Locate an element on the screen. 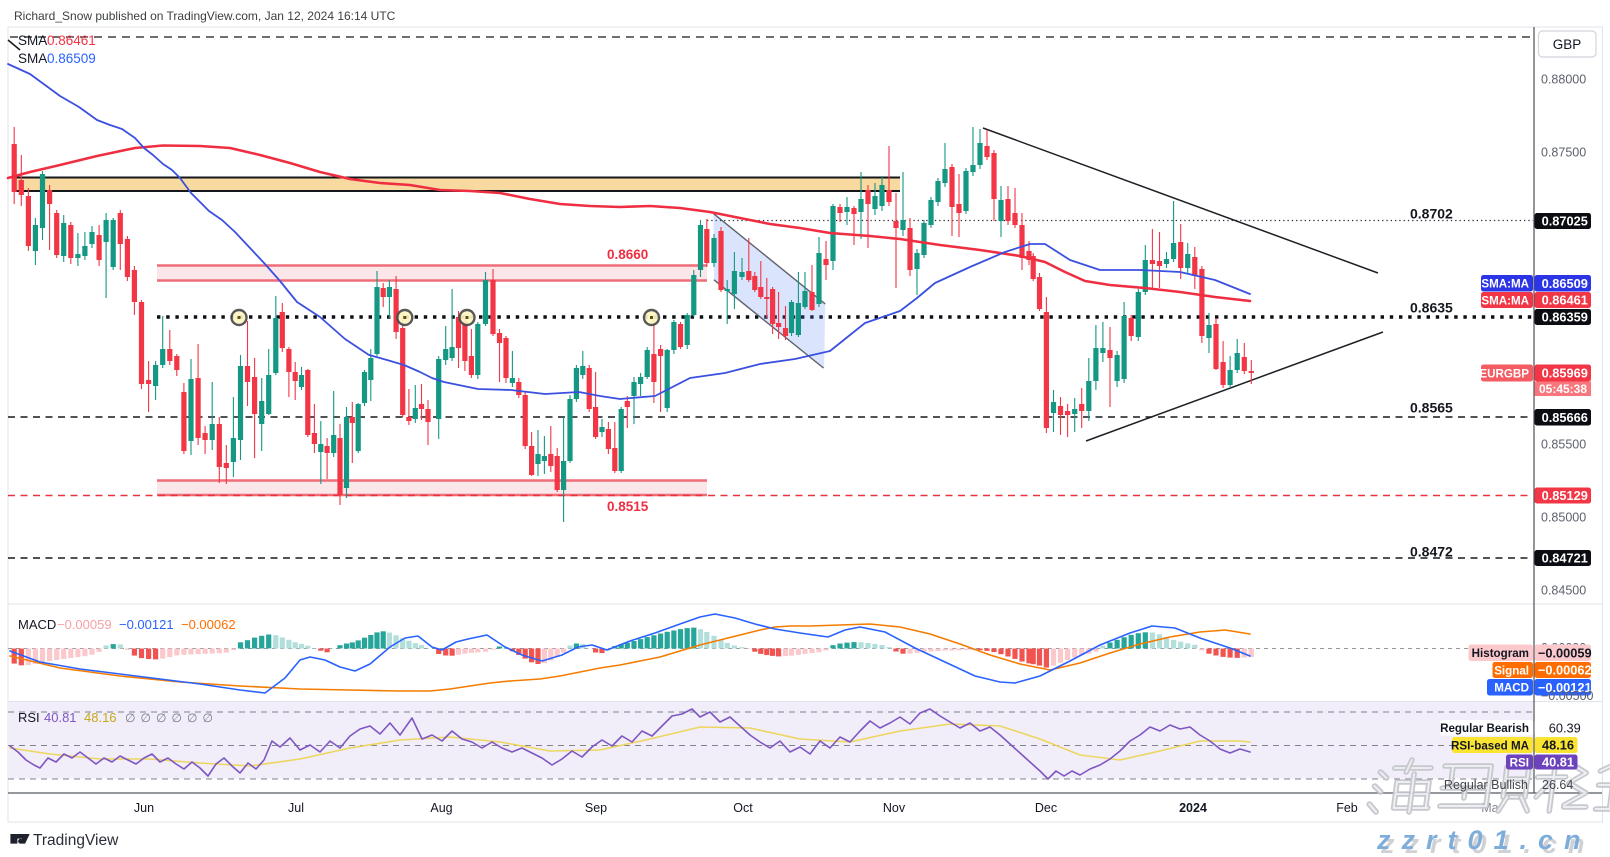  svg-text: GBP is located at coordinates (1567, 44).